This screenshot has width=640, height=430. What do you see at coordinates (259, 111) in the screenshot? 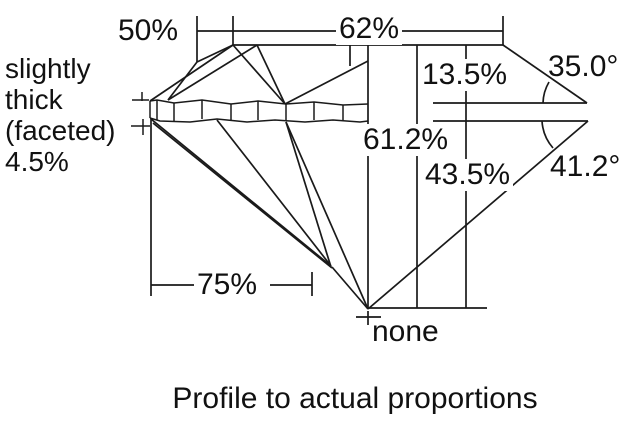
I see `girdle-band` at bounding box center [259, 111].